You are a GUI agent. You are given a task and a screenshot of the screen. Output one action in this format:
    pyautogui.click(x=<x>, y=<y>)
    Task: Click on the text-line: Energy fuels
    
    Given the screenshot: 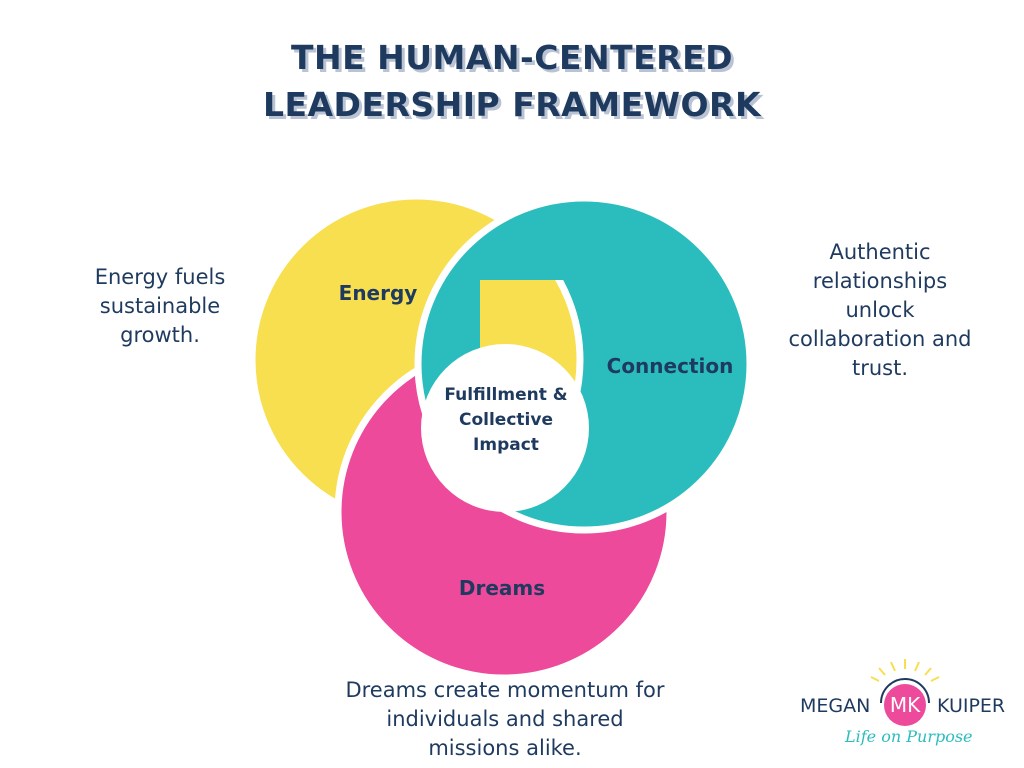 What is the action you would take?
    pyautogui.click(x=160, y=277)
    